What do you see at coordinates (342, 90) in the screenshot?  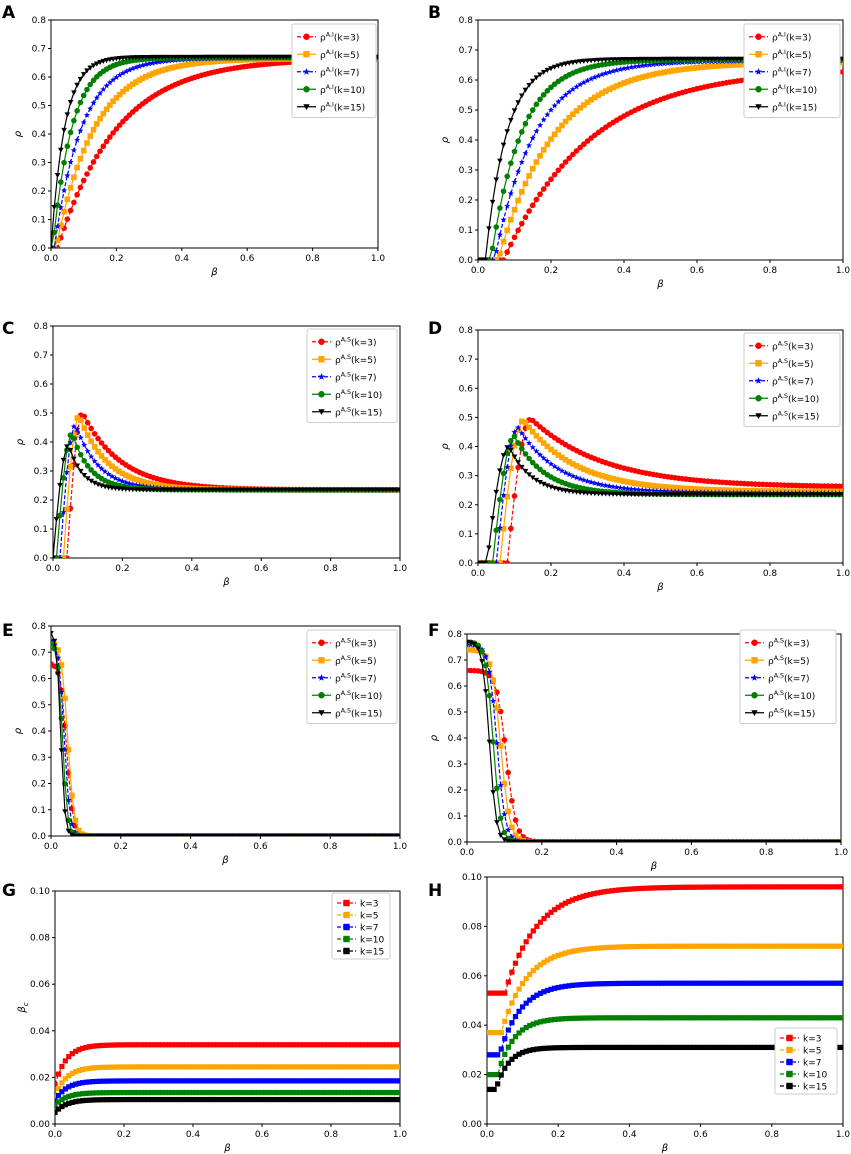 I see `legend-label: ρA,I(k=10)` at bounding box center [342, 90].